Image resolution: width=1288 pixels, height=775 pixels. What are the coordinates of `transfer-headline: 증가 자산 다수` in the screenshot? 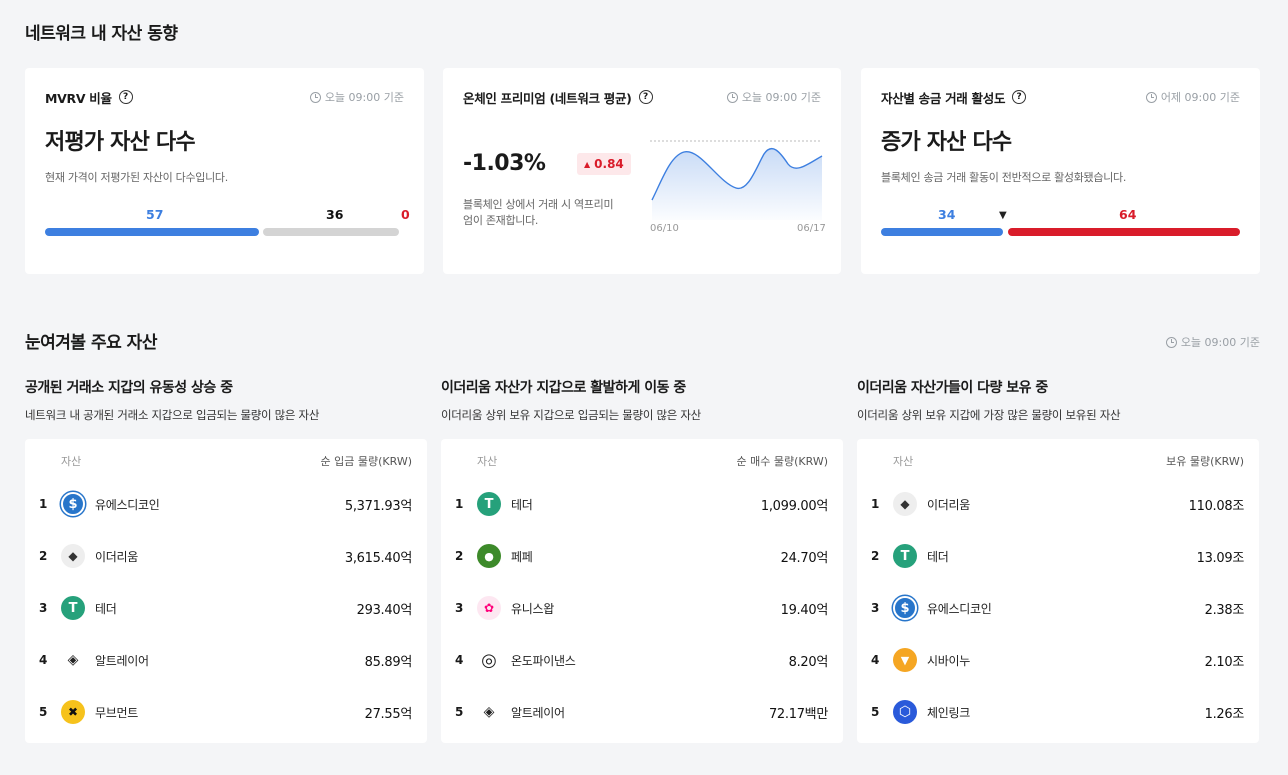 It's located at (946, 142).